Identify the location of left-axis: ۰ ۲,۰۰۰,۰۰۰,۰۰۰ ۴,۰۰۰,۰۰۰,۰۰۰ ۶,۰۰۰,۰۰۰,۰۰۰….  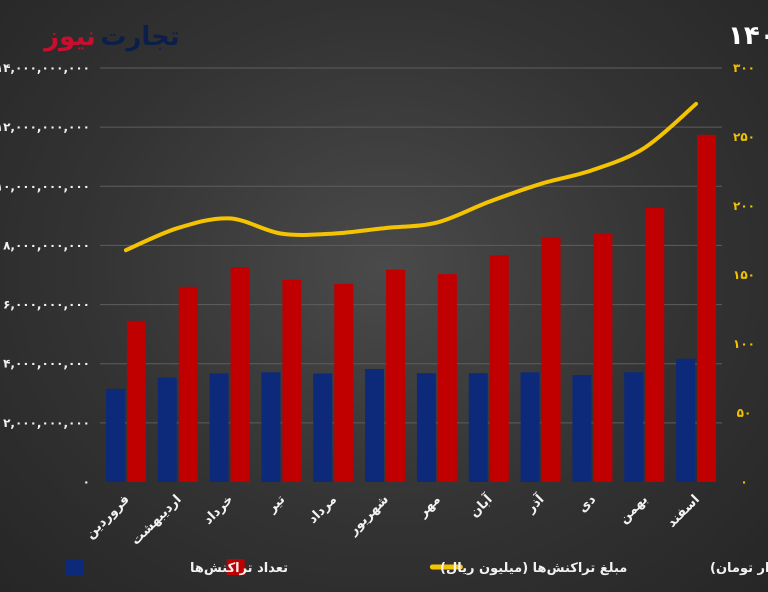
(45, 275).